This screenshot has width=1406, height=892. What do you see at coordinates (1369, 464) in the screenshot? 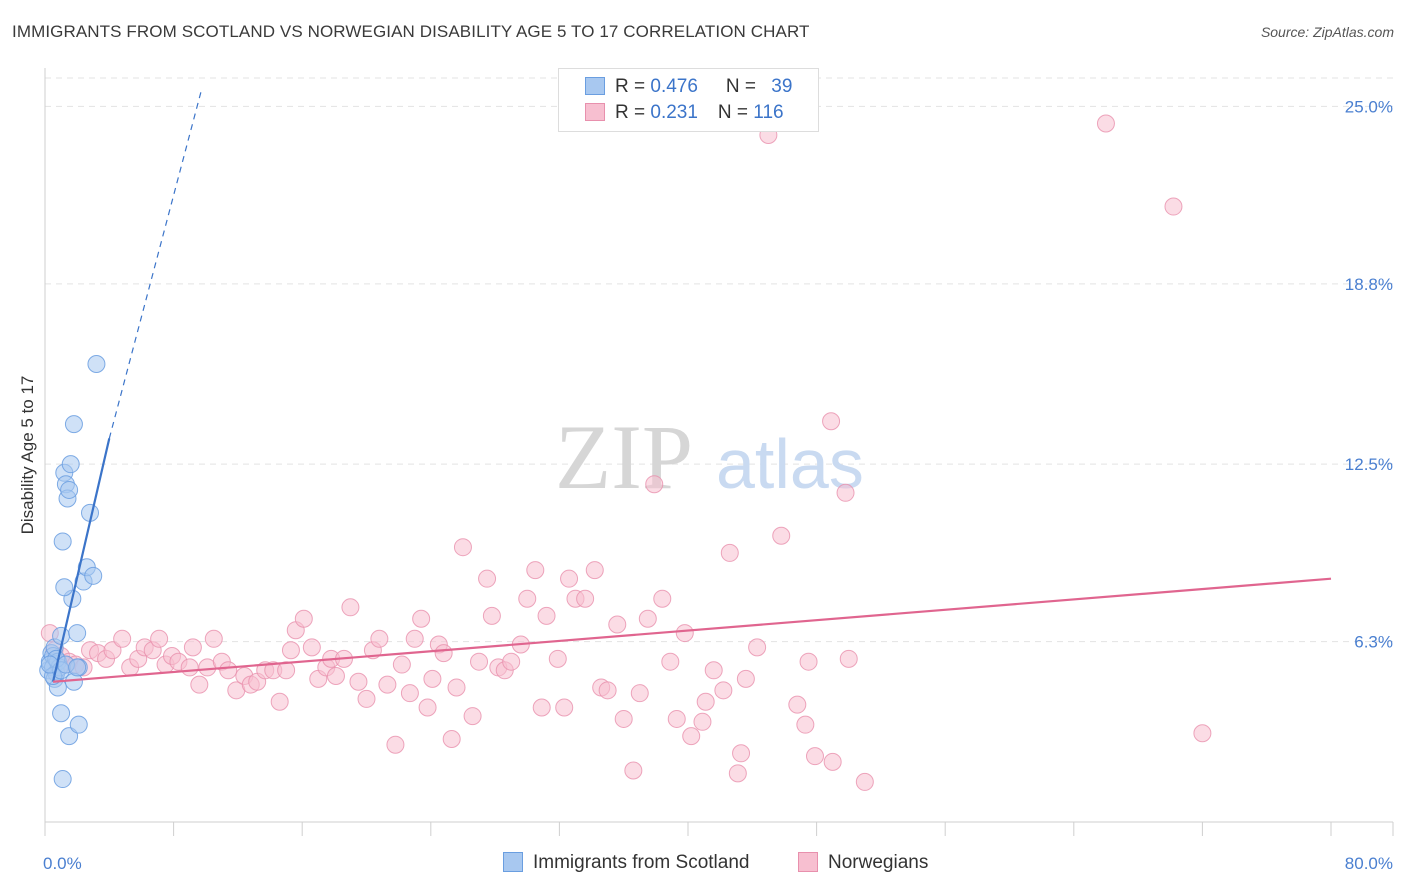
I see `y-tick-label: 12.5%` at bounding box center [1369, 464].